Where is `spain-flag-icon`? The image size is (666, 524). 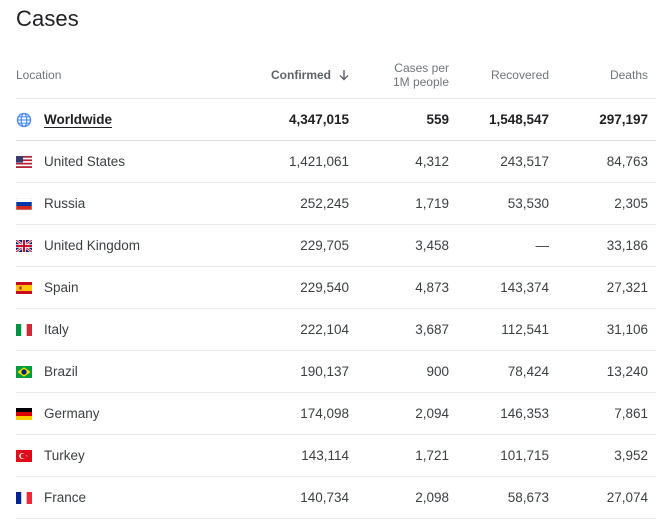 spain-flag-icon is located at coordinates (24, 287).